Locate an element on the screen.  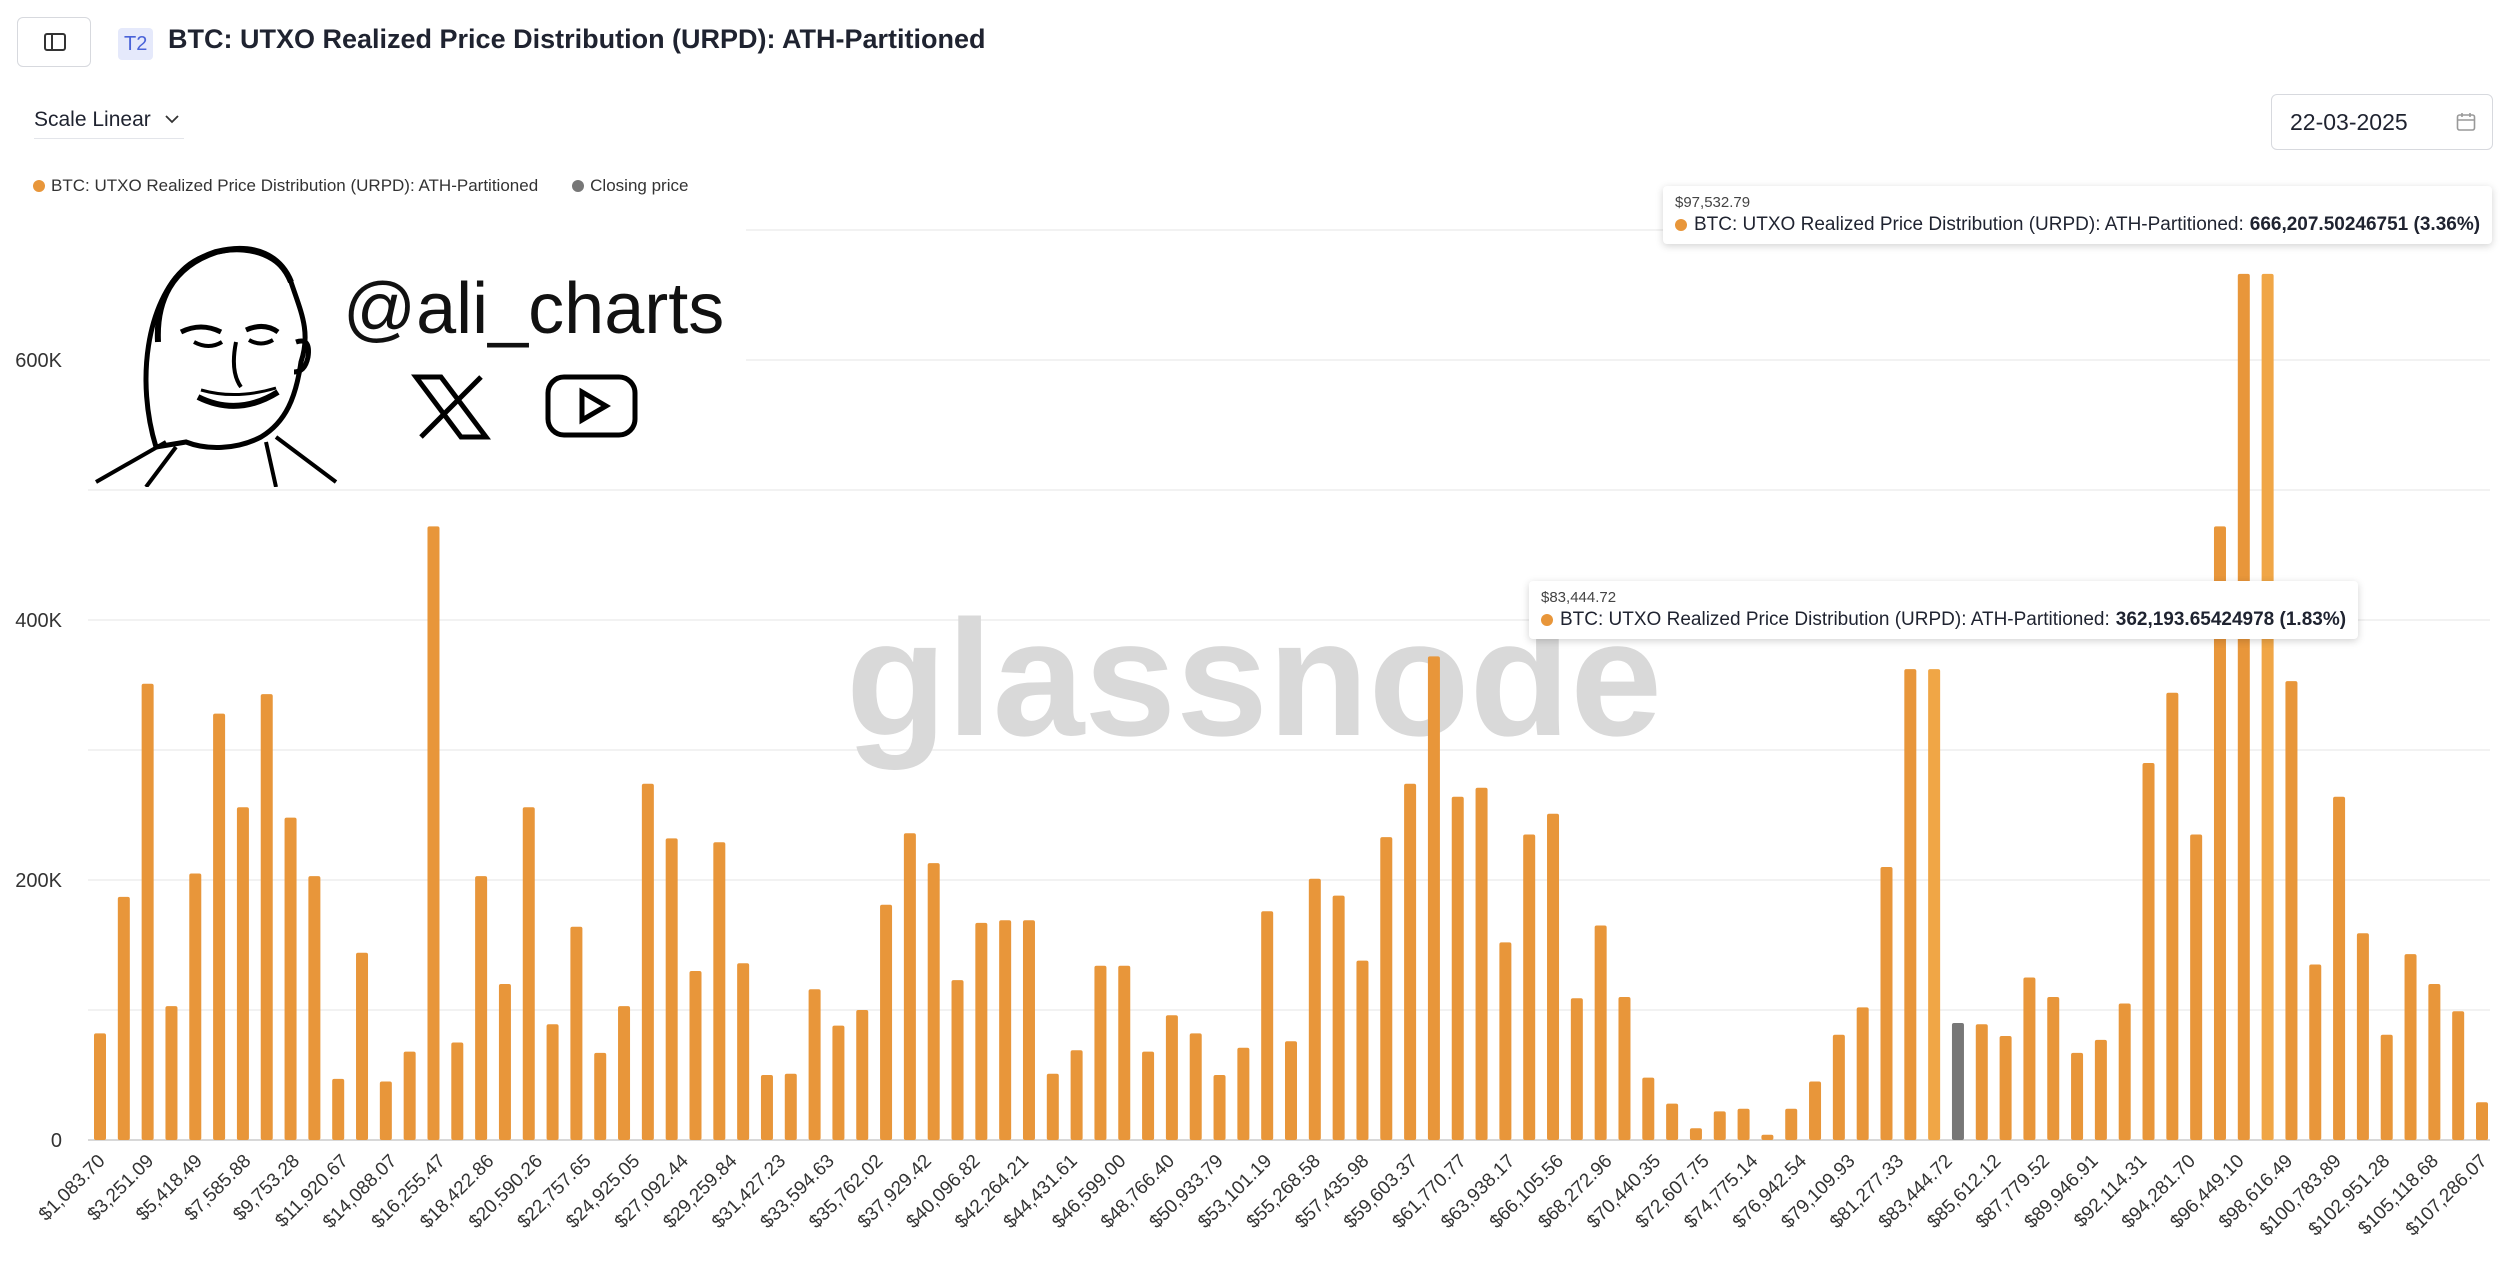
date-picker: 22-03-2025 is located at coordinates (2382, 122).